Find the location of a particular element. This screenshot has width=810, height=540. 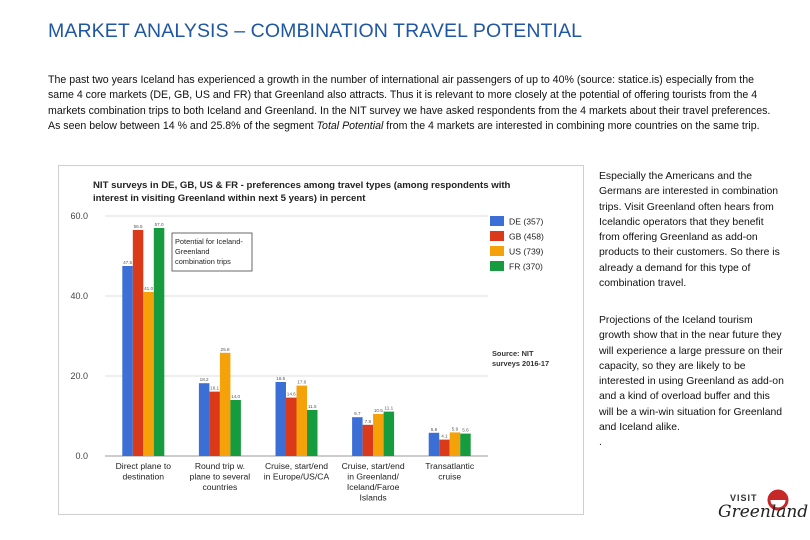

y-tick-label: 60.0 is located at coordinates (79, 216).